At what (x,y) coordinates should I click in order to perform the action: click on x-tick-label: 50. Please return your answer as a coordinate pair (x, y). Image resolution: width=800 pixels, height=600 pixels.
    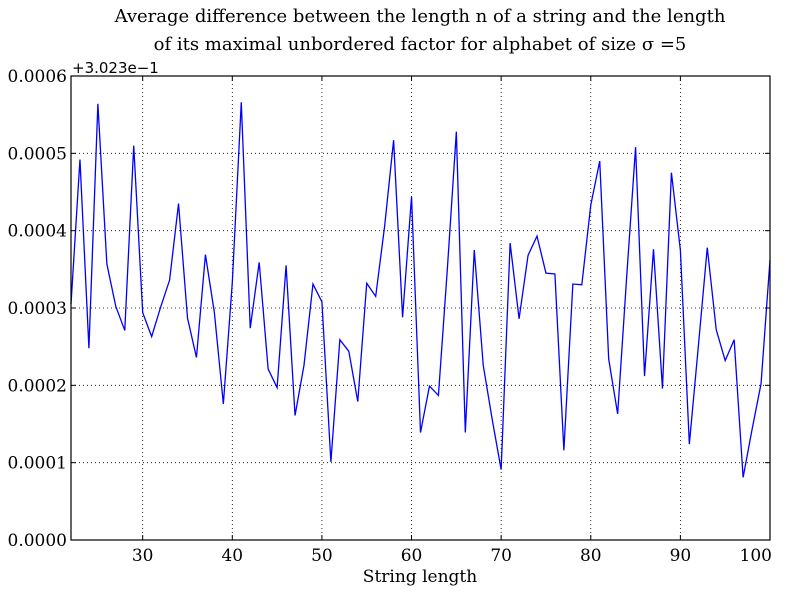
    Looking at the image, I should click on (322, 556).